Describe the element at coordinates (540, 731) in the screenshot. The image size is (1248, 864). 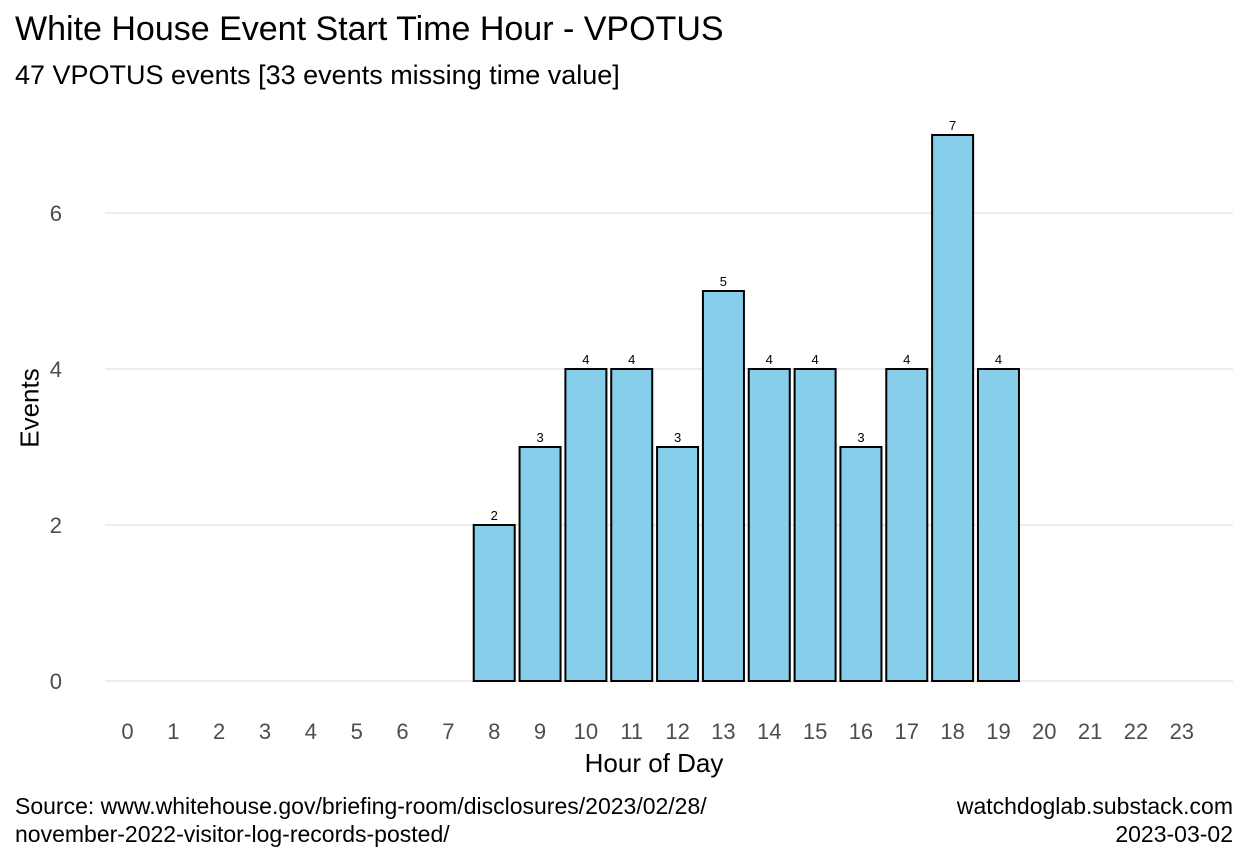
I see `x-tick-label: 9` at that location.